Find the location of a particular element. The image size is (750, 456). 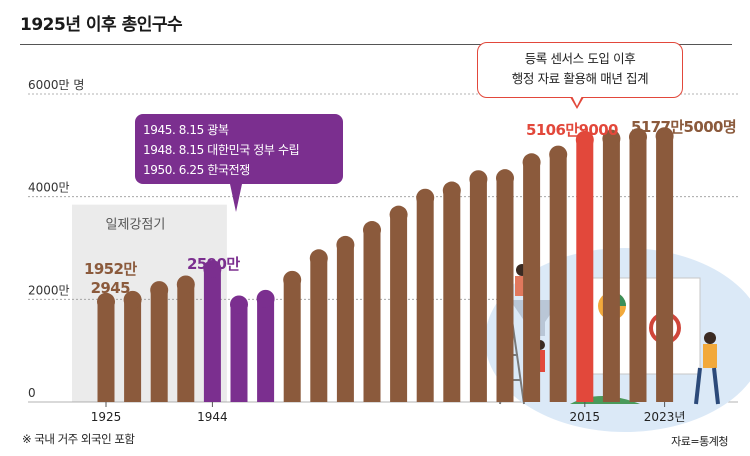

shaded-region-label: 일제강점기 is located at coordinates (136, 225).